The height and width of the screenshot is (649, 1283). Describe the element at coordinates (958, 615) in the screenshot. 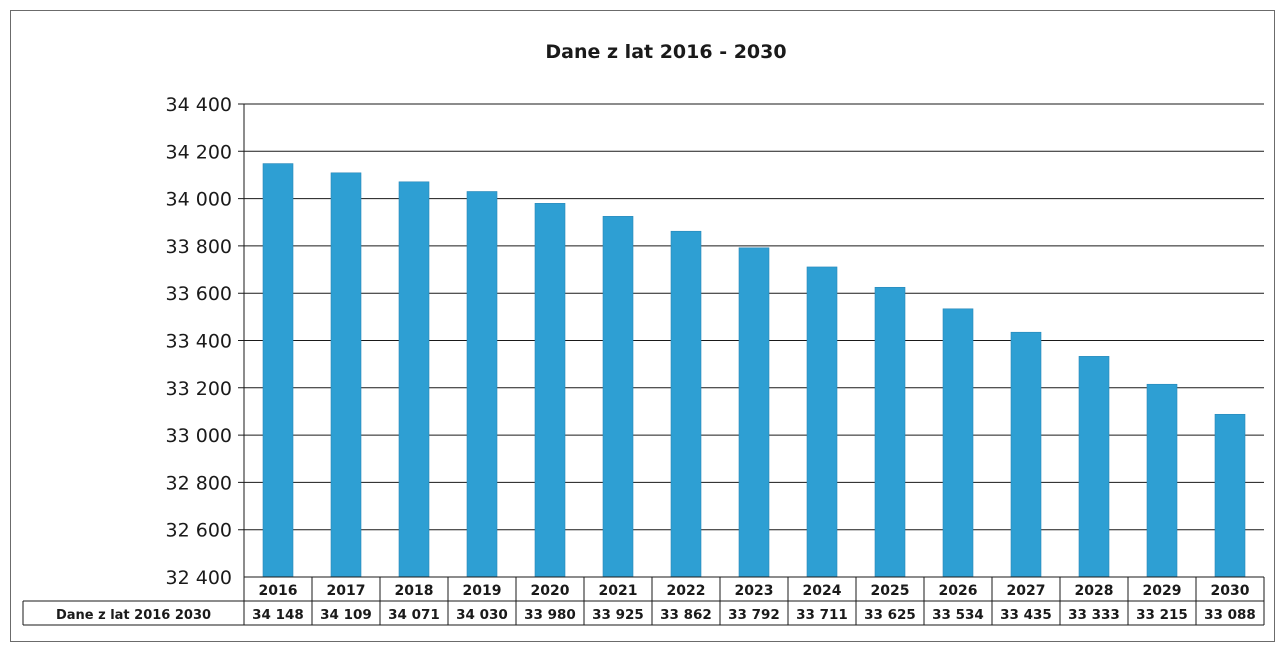

I see `table-value: 33 534` at that location.